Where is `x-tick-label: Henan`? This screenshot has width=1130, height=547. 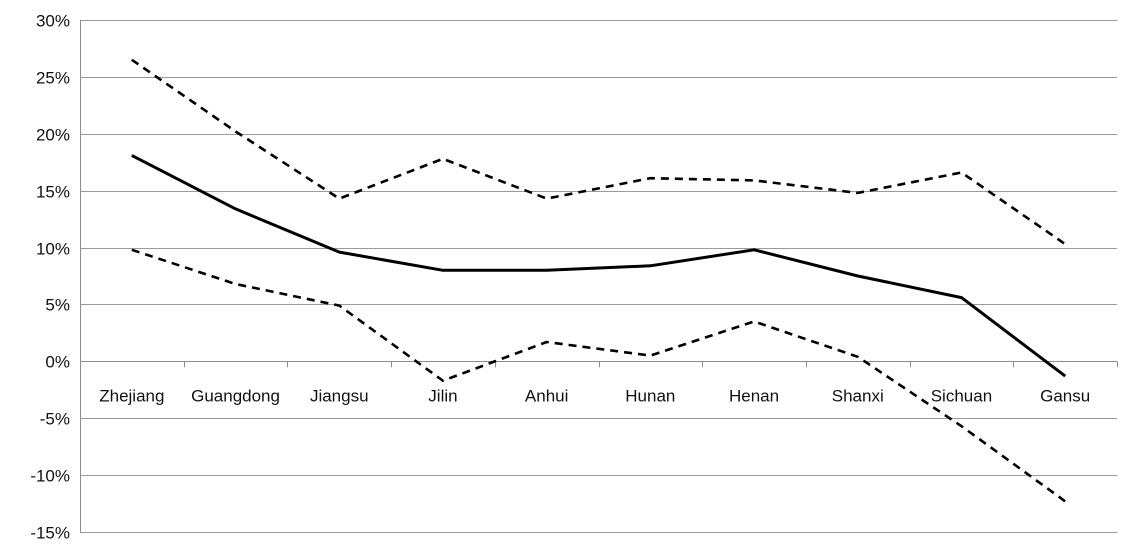
x-tick-label: Henan is located at coordinates (754, 395).